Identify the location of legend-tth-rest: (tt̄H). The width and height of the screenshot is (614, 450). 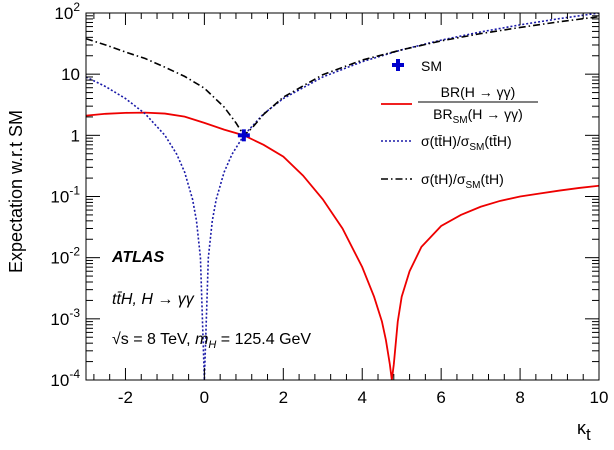
(497, 141).